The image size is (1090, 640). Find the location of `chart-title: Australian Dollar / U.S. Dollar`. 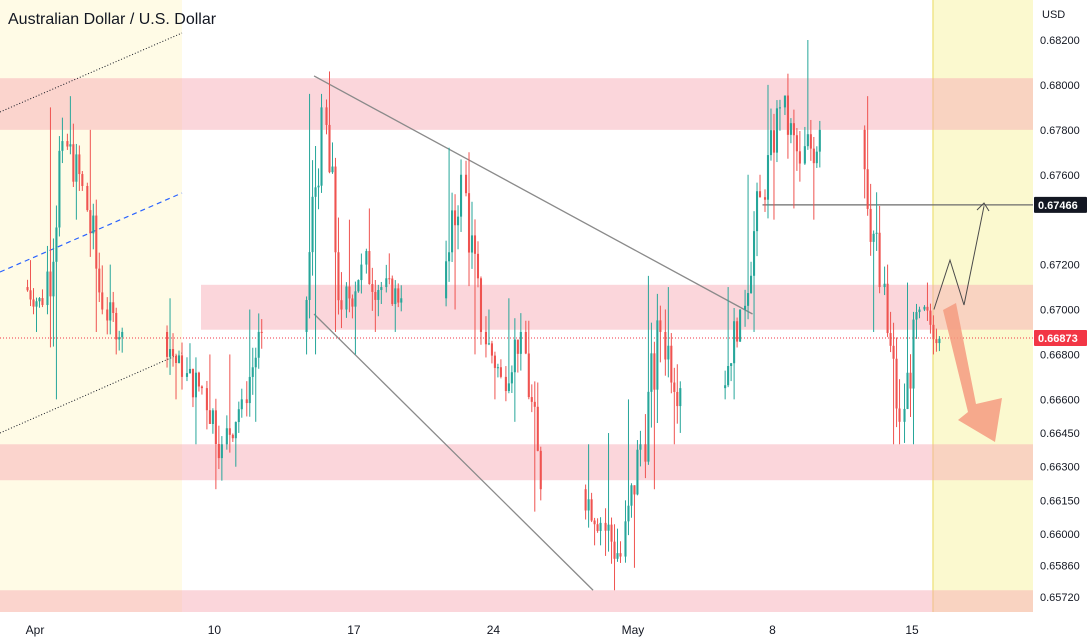

chart-title: Australian Dollar / U.S. Dollar is located at coordinates (112, 19).